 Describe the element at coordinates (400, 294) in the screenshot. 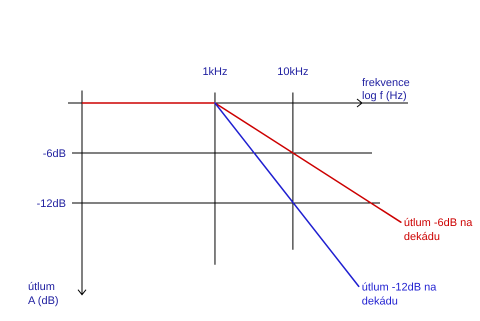

I see `series-label: útlum -12dB na dekádu` at that location.